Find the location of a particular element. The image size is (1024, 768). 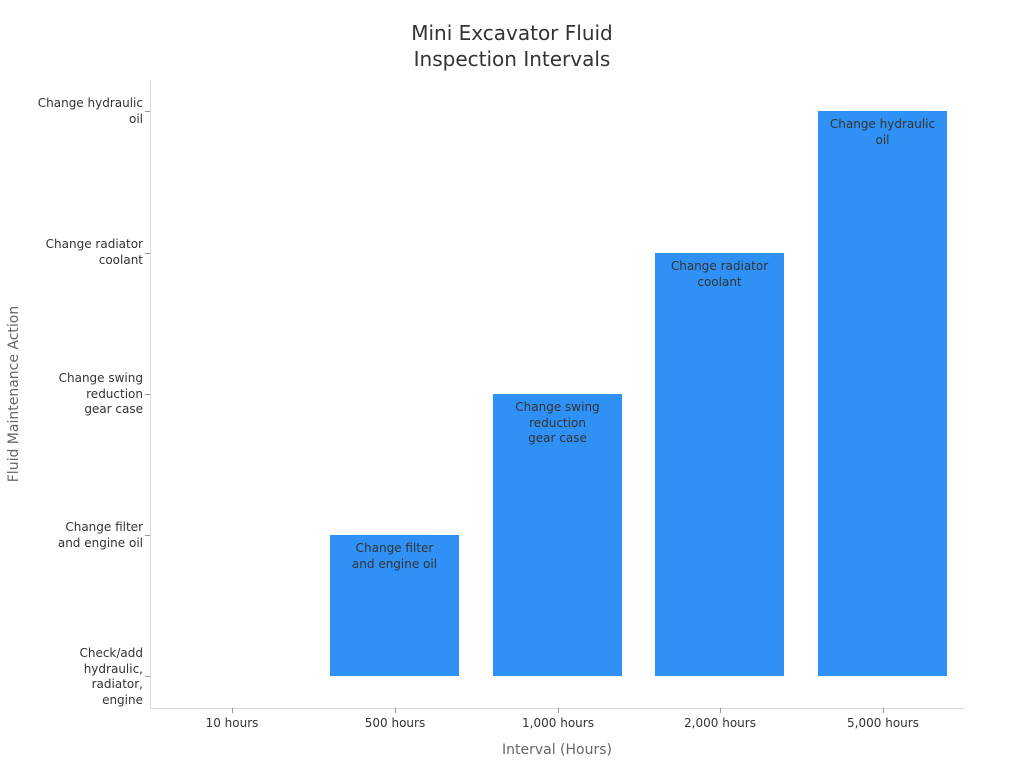

bar-value-label: Change swing reduction gear case is located at coordinates (557, 422).